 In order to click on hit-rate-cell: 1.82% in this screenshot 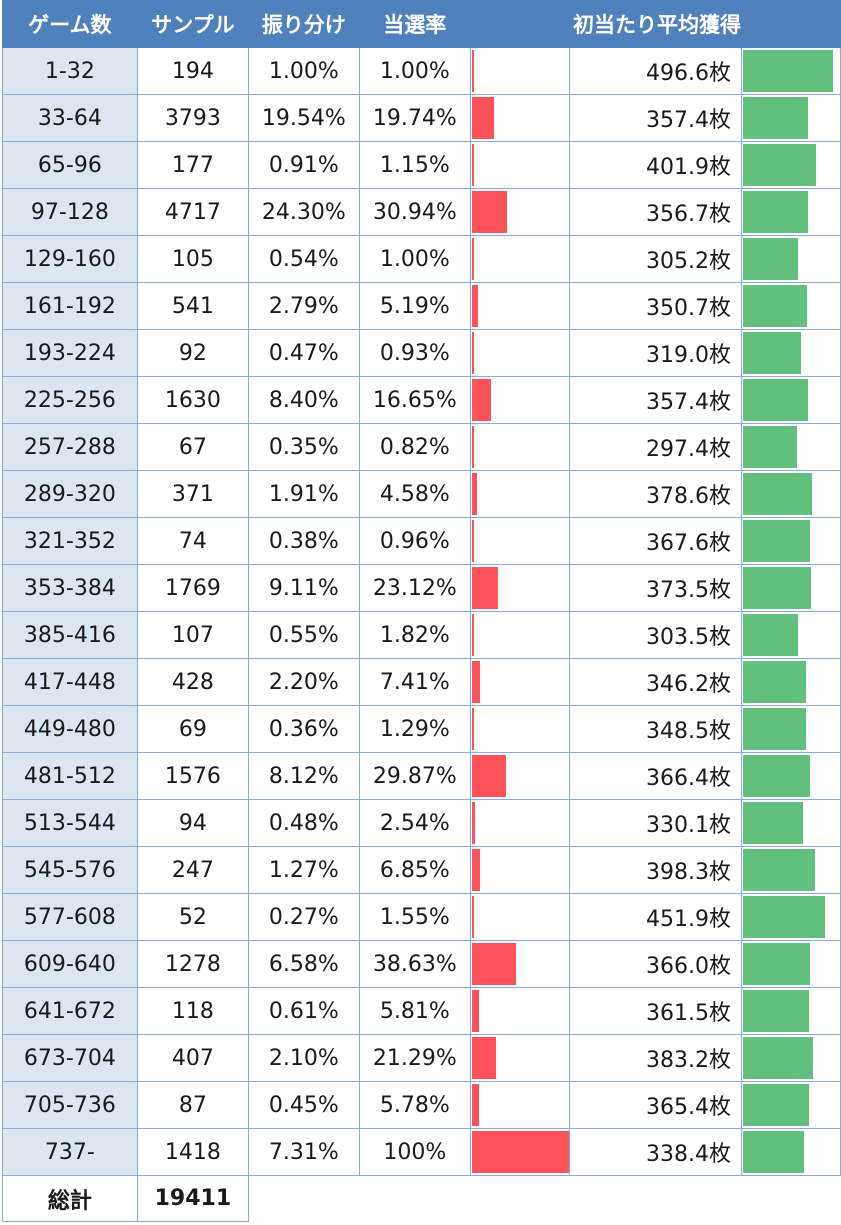, I will do `click(414, 635)`.